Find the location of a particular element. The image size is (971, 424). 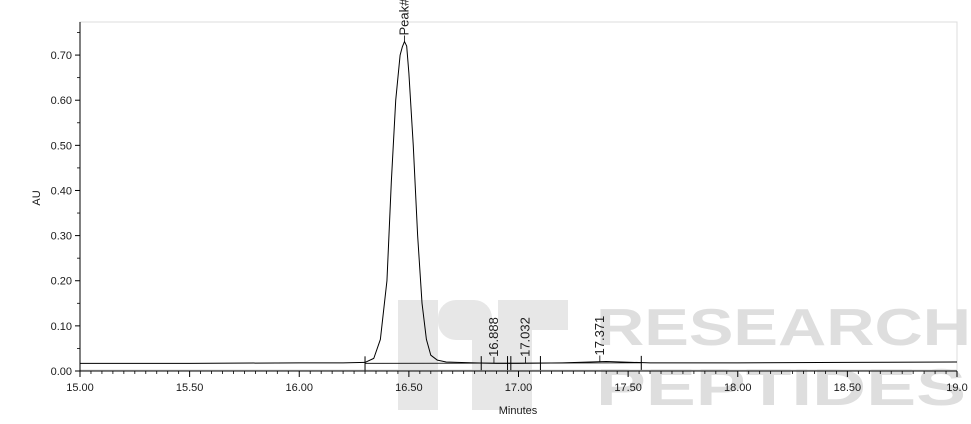

peak-label: 16.888 is located at coordinates (493, 337).